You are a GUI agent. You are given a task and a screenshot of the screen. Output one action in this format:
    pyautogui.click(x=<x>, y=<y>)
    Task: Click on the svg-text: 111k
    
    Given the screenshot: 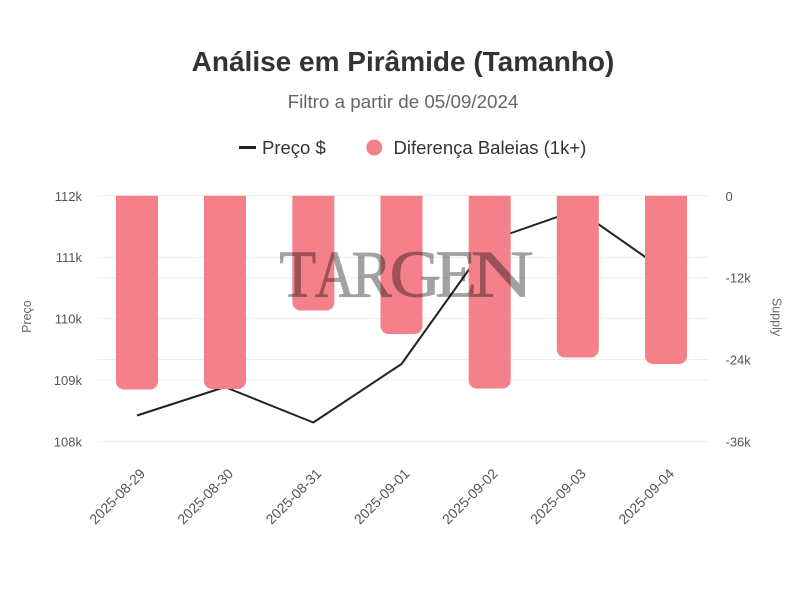 What is the action you would take?
    pyautogui.click(x=69, y=257)
    